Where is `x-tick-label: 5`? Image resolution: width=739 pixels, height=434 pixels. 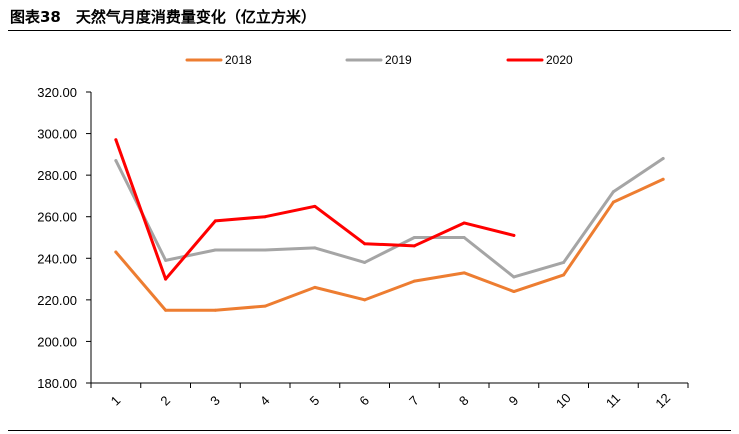 x-tick-label: 5 is located at coordinates (315, 401).